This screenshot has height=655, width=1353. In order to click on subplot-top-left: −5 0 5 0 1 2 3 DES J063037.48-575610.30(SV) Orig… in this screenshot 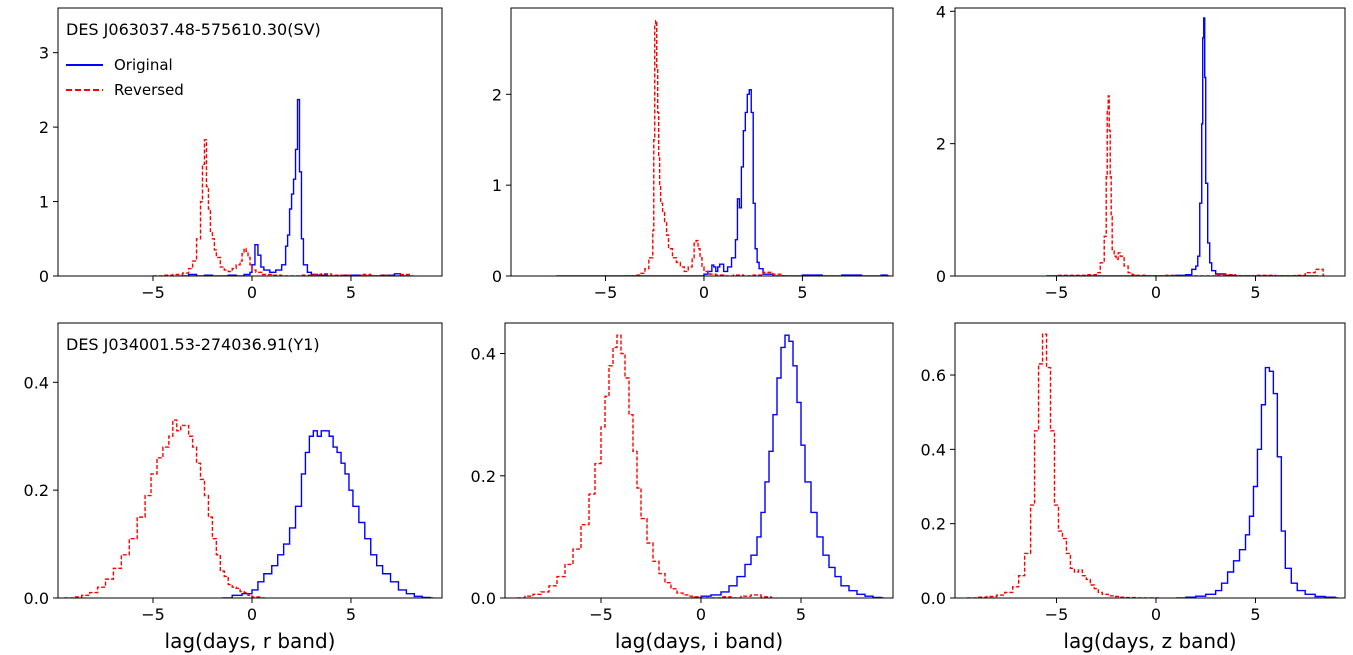, I will do `click(241, 154)`.